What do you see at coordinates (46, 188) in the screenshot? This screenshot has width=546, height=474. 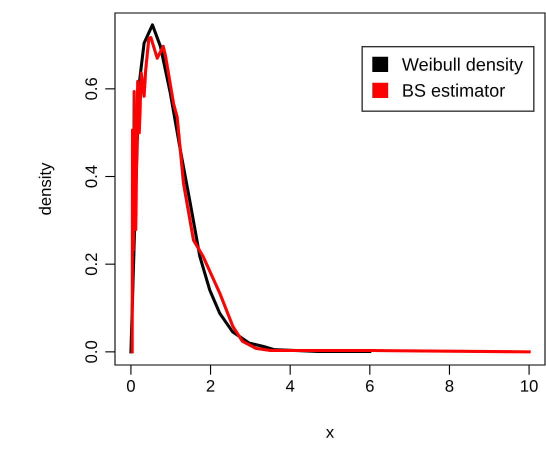 I see `y-axis-title: density` at bounding box center [46, 188].